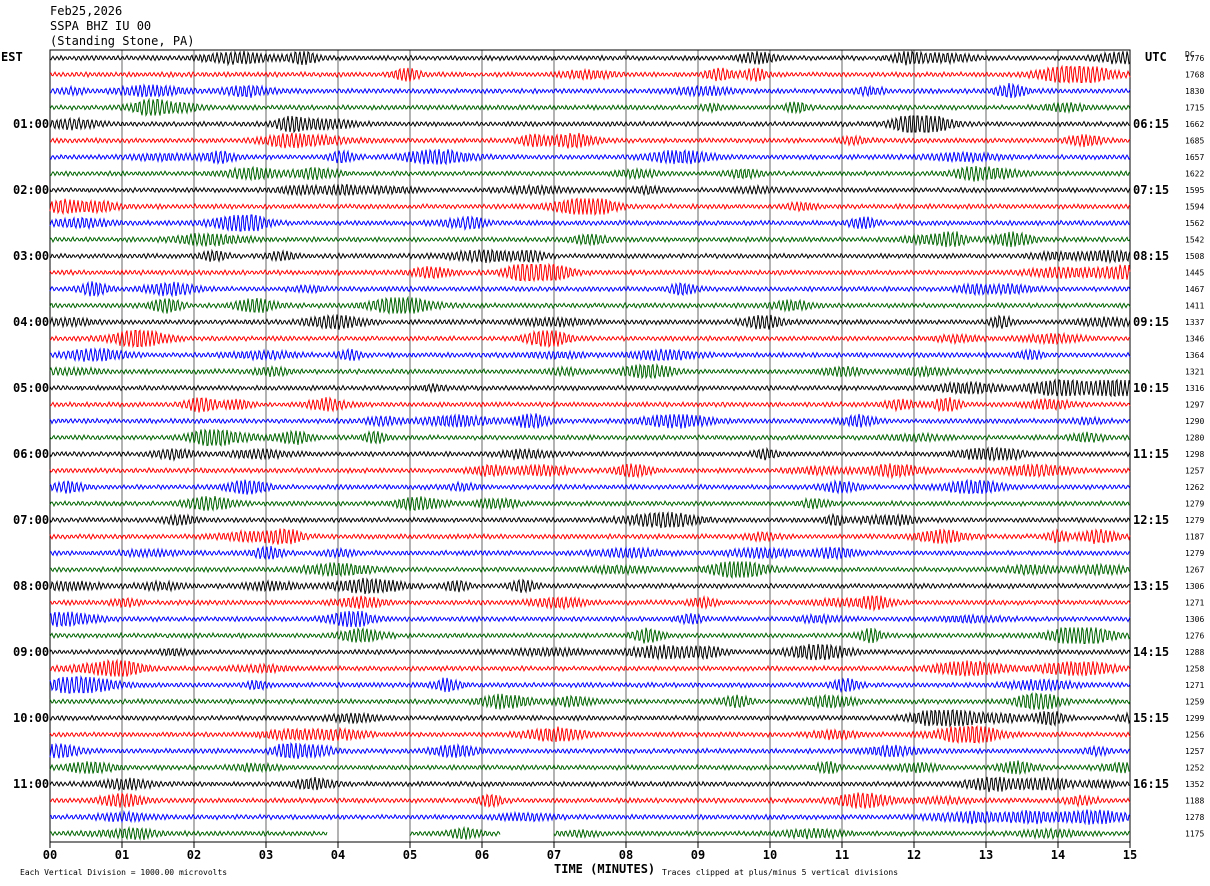 The image size is (1210, 886). I want to click on x-tick-label: 15, so click(1130, 855).